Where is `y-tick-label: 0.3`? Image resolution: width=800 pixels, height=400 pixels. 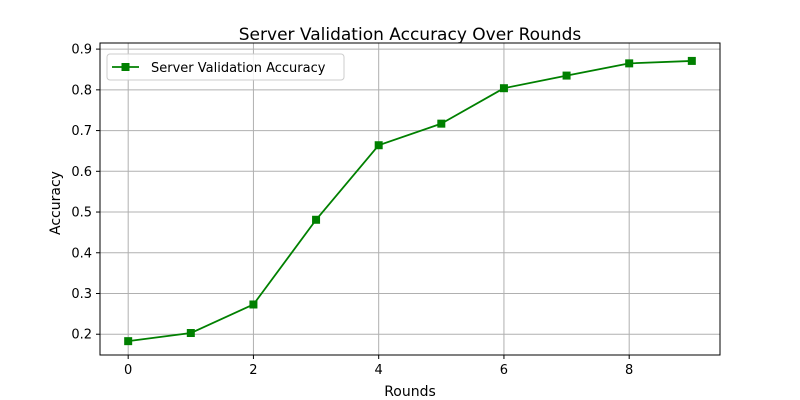
y-tick-label: 0.3 is located at coordinates (81, 294).